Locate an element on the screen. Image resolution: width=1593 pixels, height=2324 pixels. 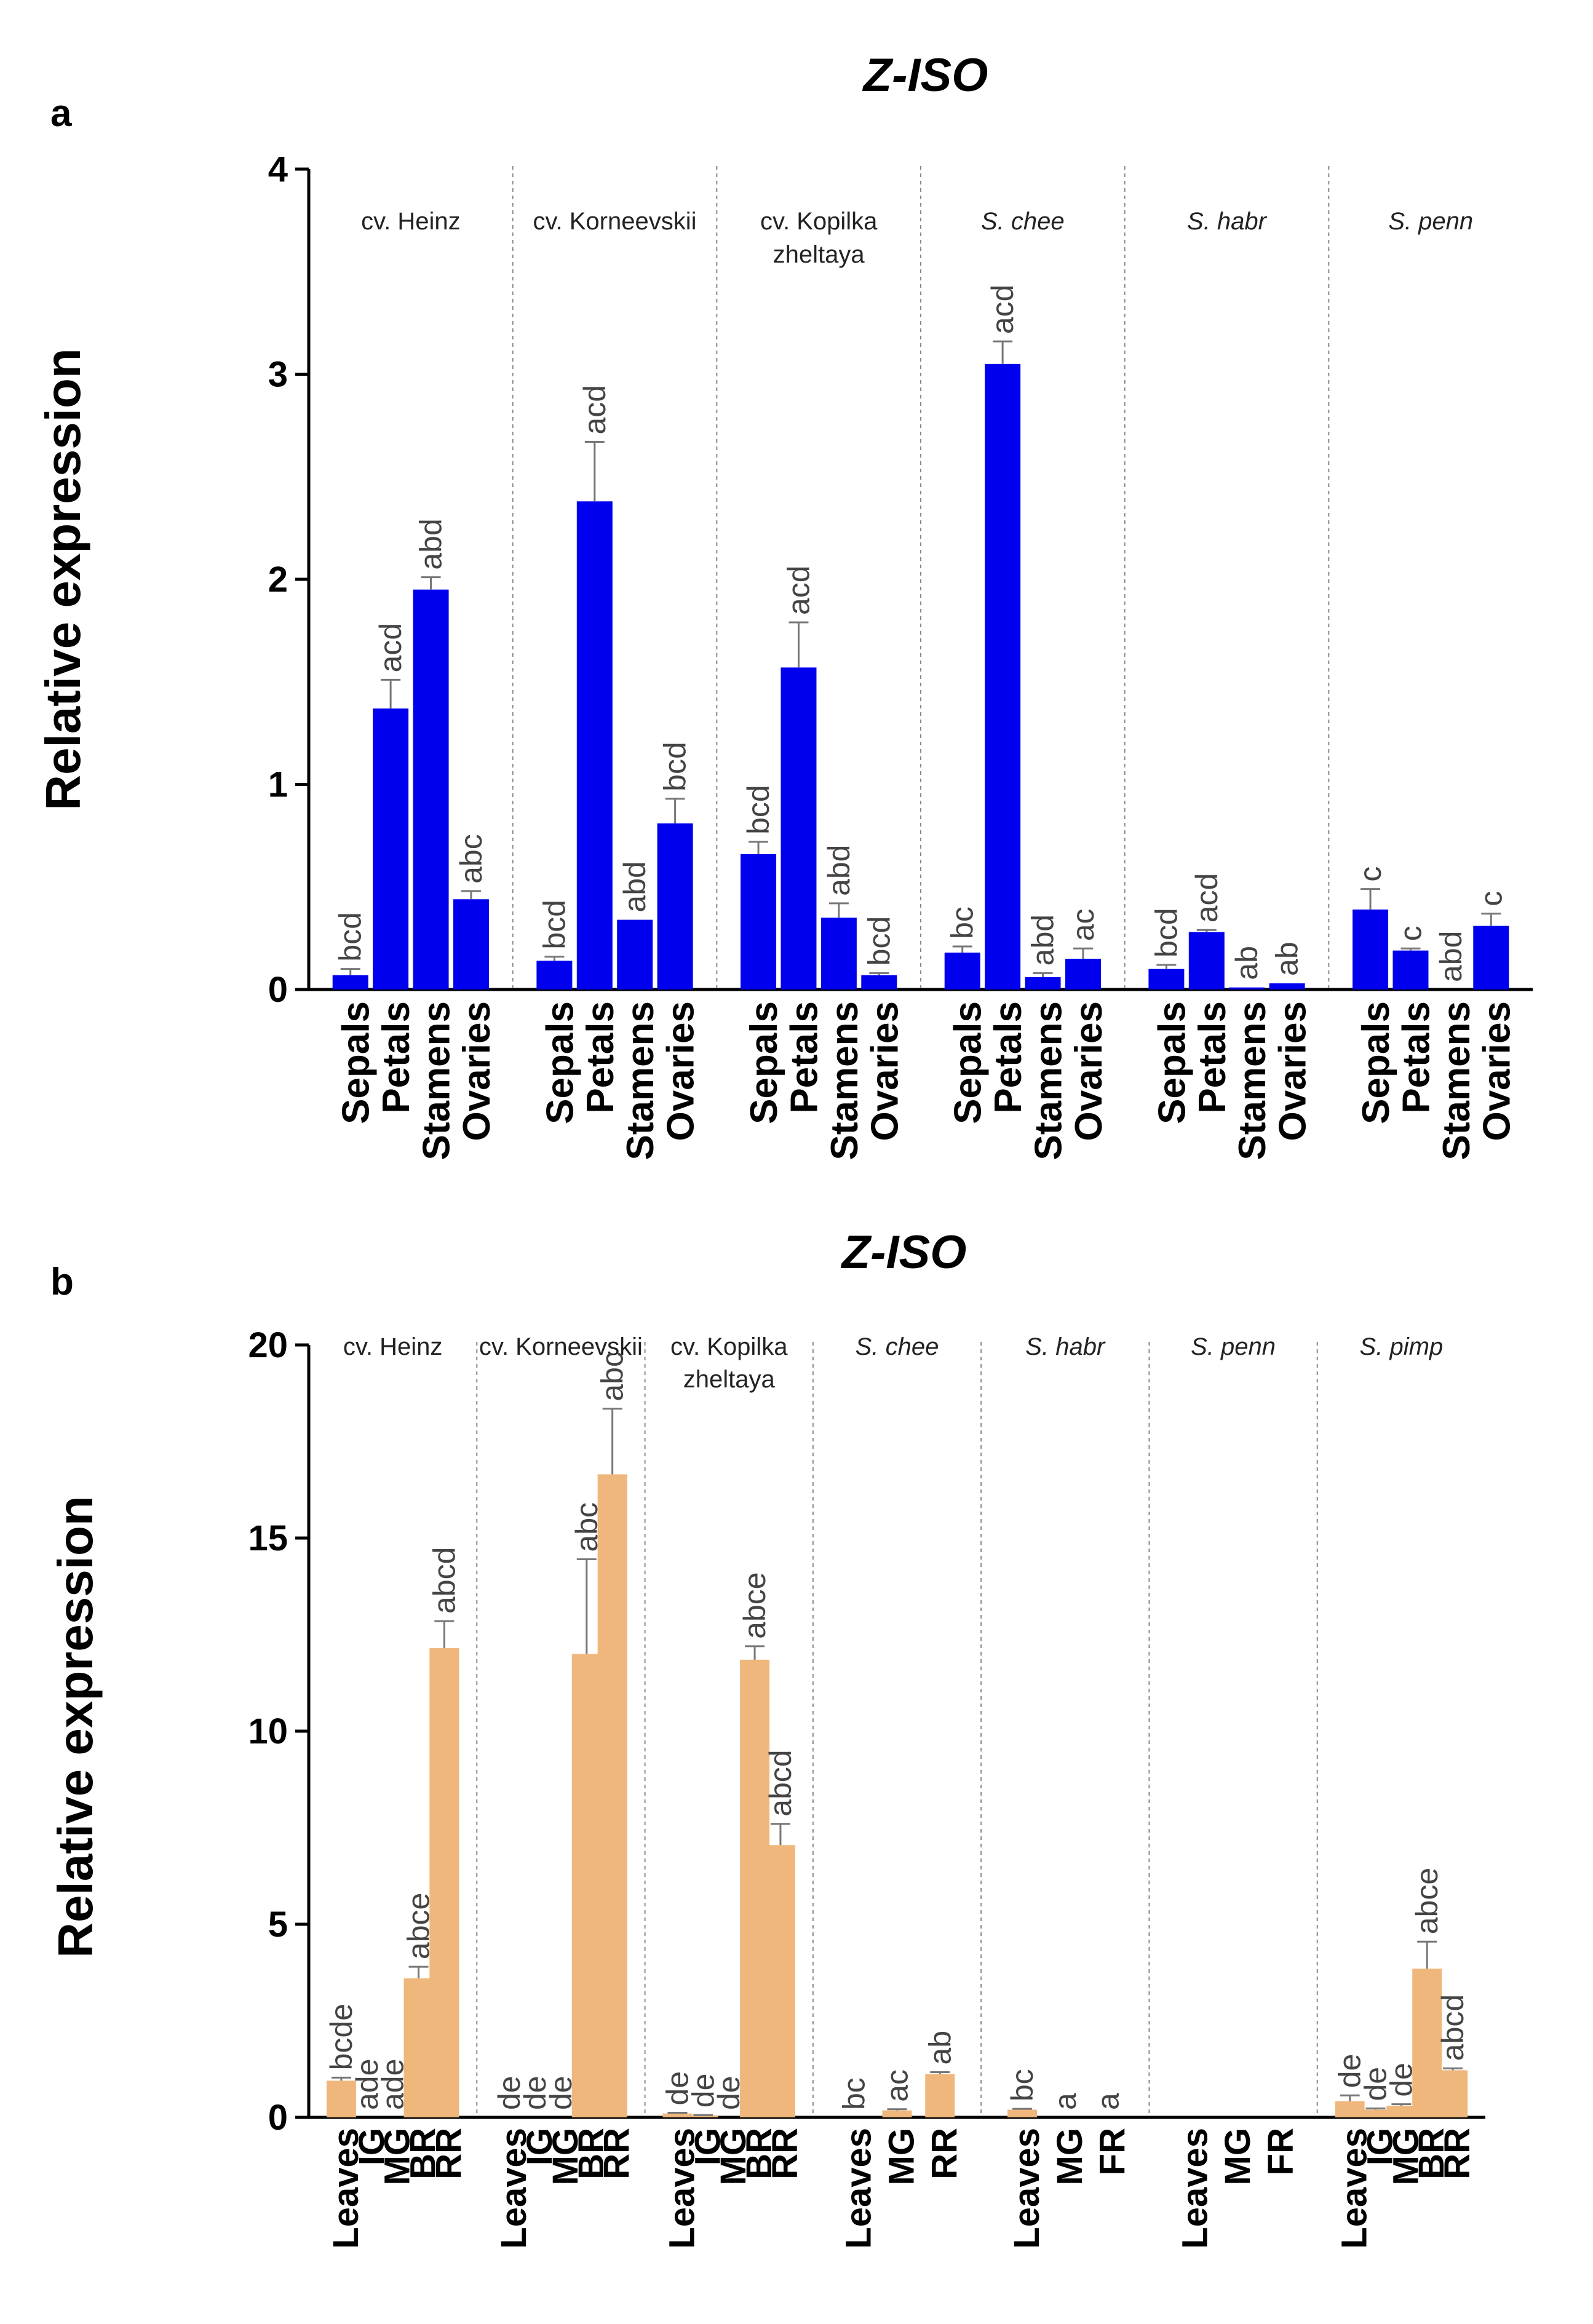
y-tick-label: 10 is located at coordinates (268, 1731).